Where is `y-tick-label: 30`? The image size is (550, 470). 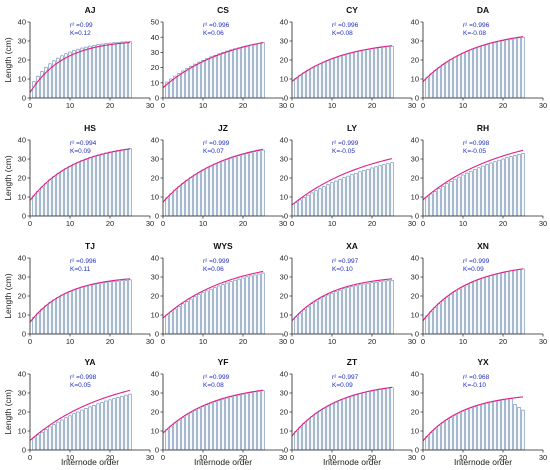
y-tick-label: 30 is located at coordinates (415, 393).